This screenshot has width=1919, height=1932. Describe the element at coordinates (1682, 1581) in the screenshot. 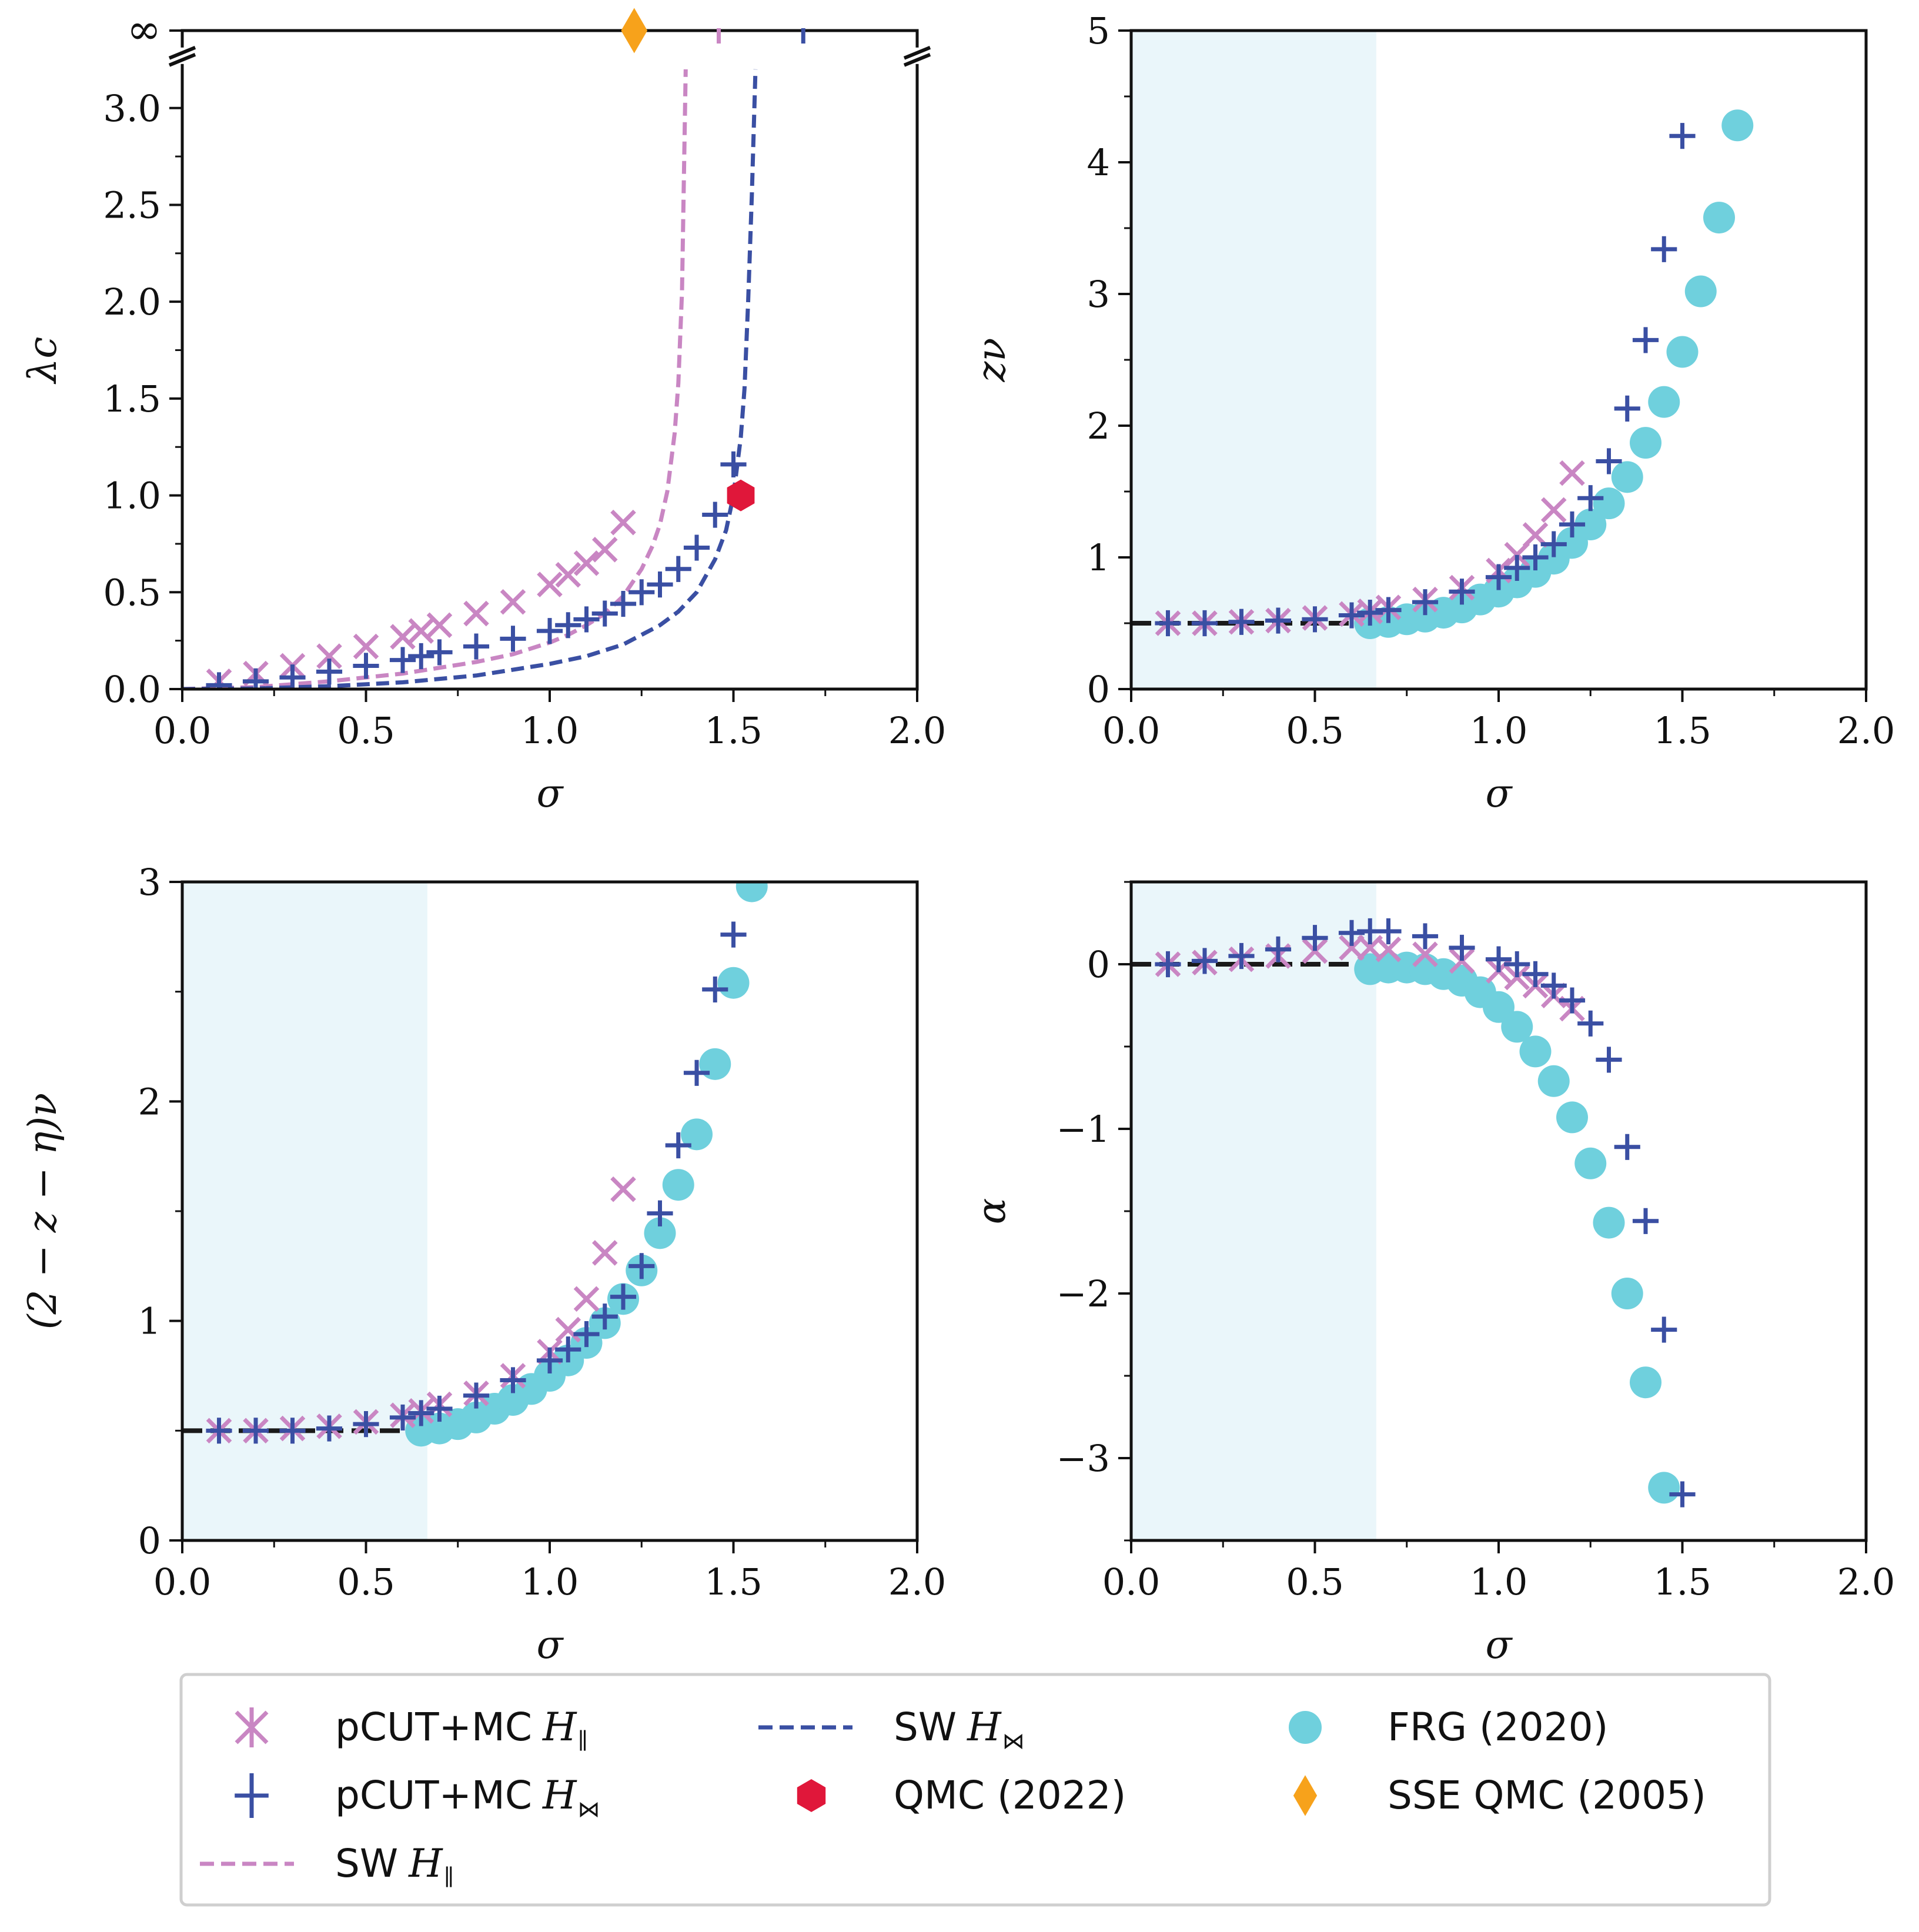

I see `x-tick-label: 1.5` at that location.